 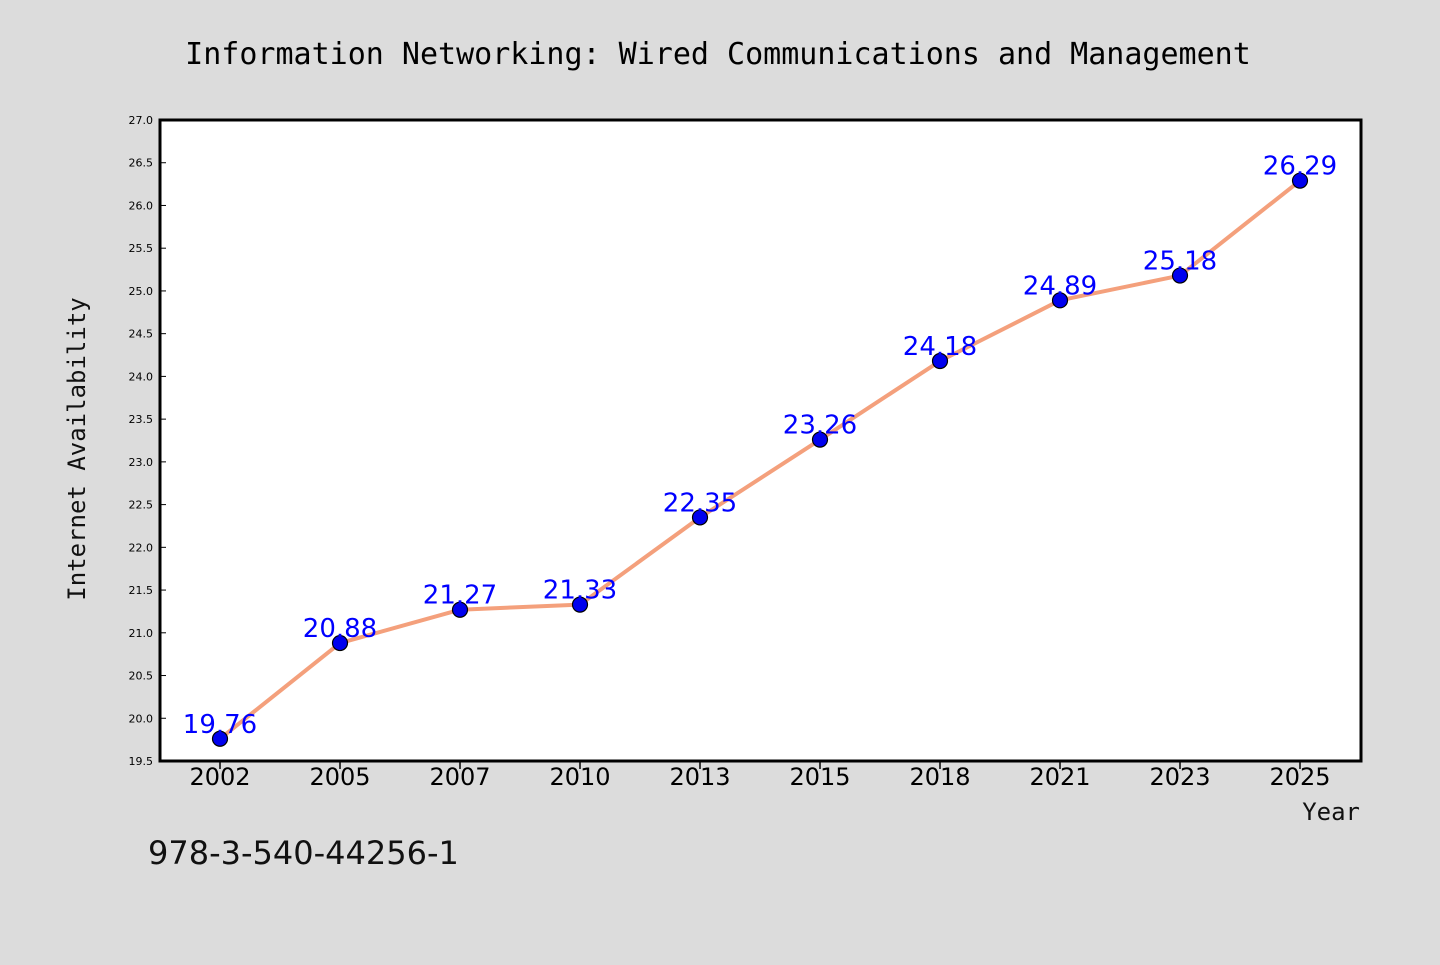 I want to click on y-tick-label: 21.5, so click(x=141, y=590).